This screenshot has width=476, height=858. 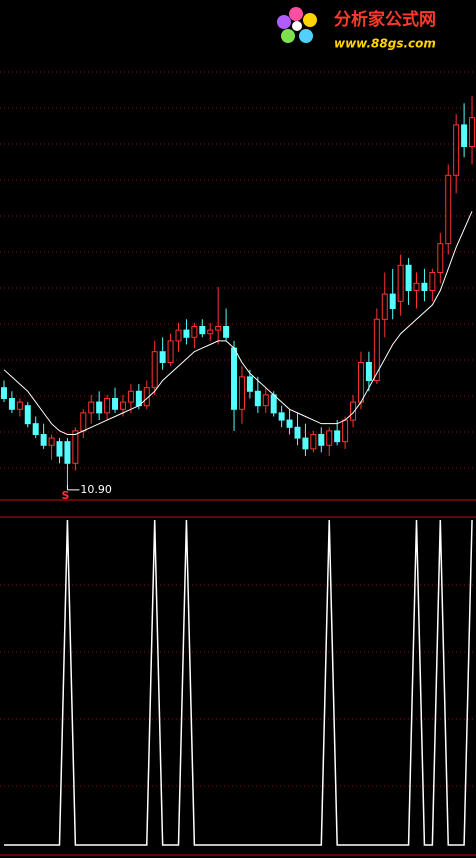 I want to click on logo-center, so click(x=297, y=26).